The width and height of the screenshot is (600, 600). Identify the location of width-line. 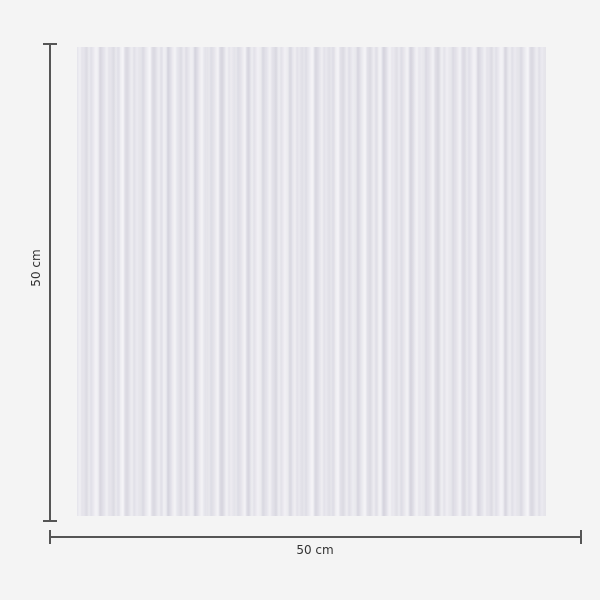
(315, 537).